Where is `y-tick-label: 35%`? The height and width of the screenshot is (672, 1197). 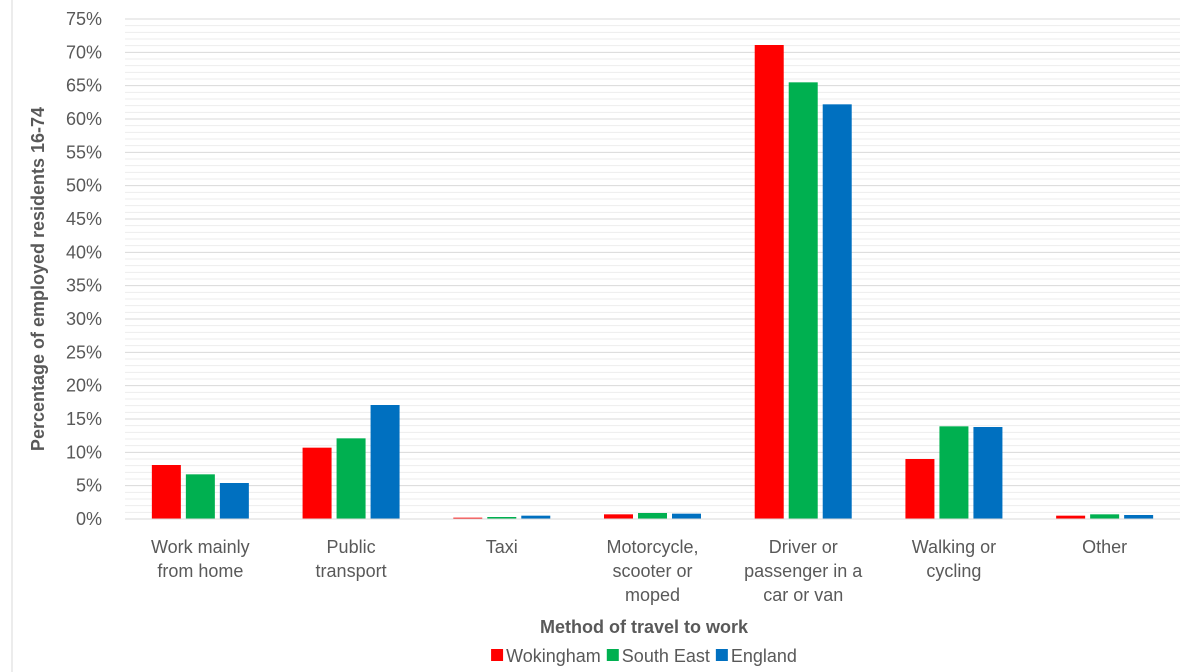
y-tick-label: 35% is located at coordinates (84, 286).